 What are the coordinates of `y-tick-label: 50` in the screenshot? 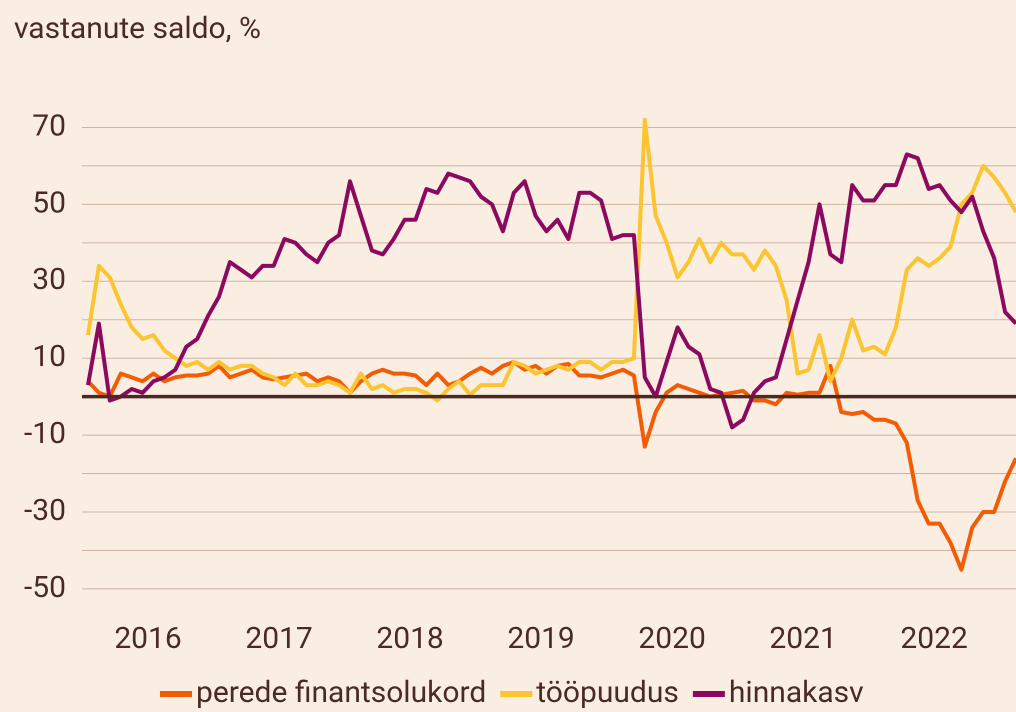 It's located at (49, 202).